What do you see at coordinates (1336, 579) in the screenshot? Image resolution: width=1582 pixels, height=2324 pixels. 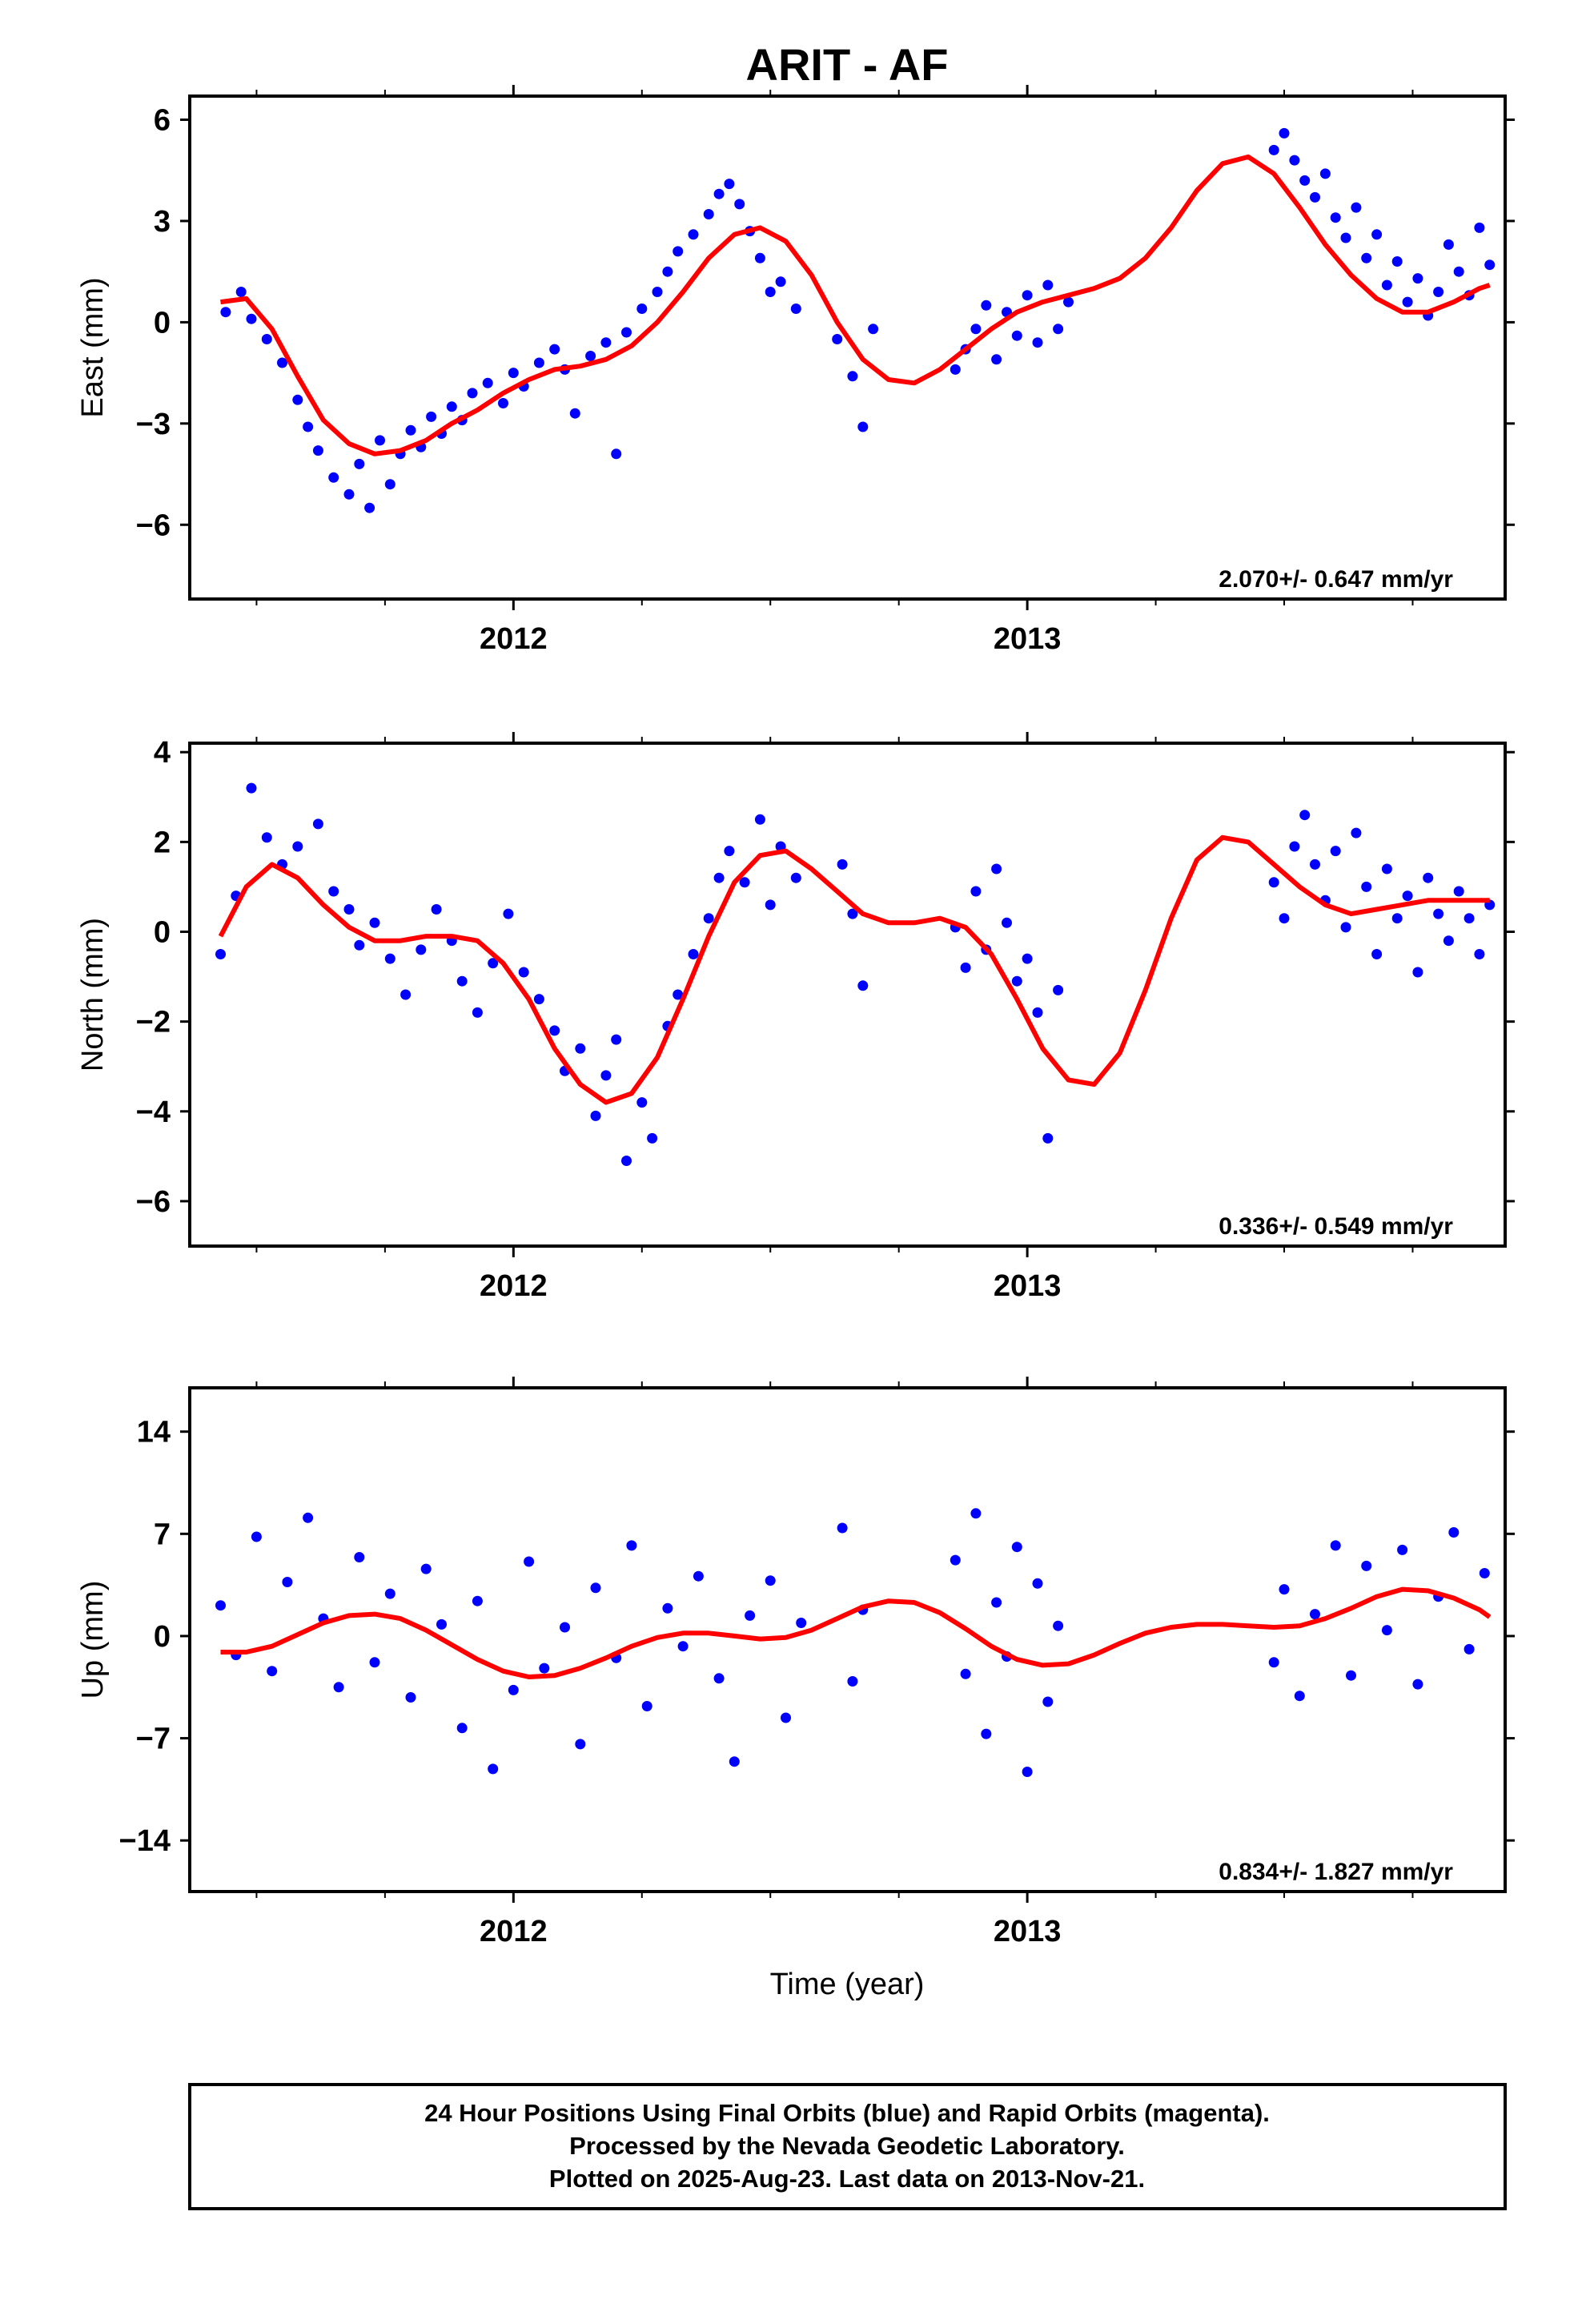 I see `east-rate-label: 2.070+/- 0.647 mm/yr` at bounding box center [1336, 579].